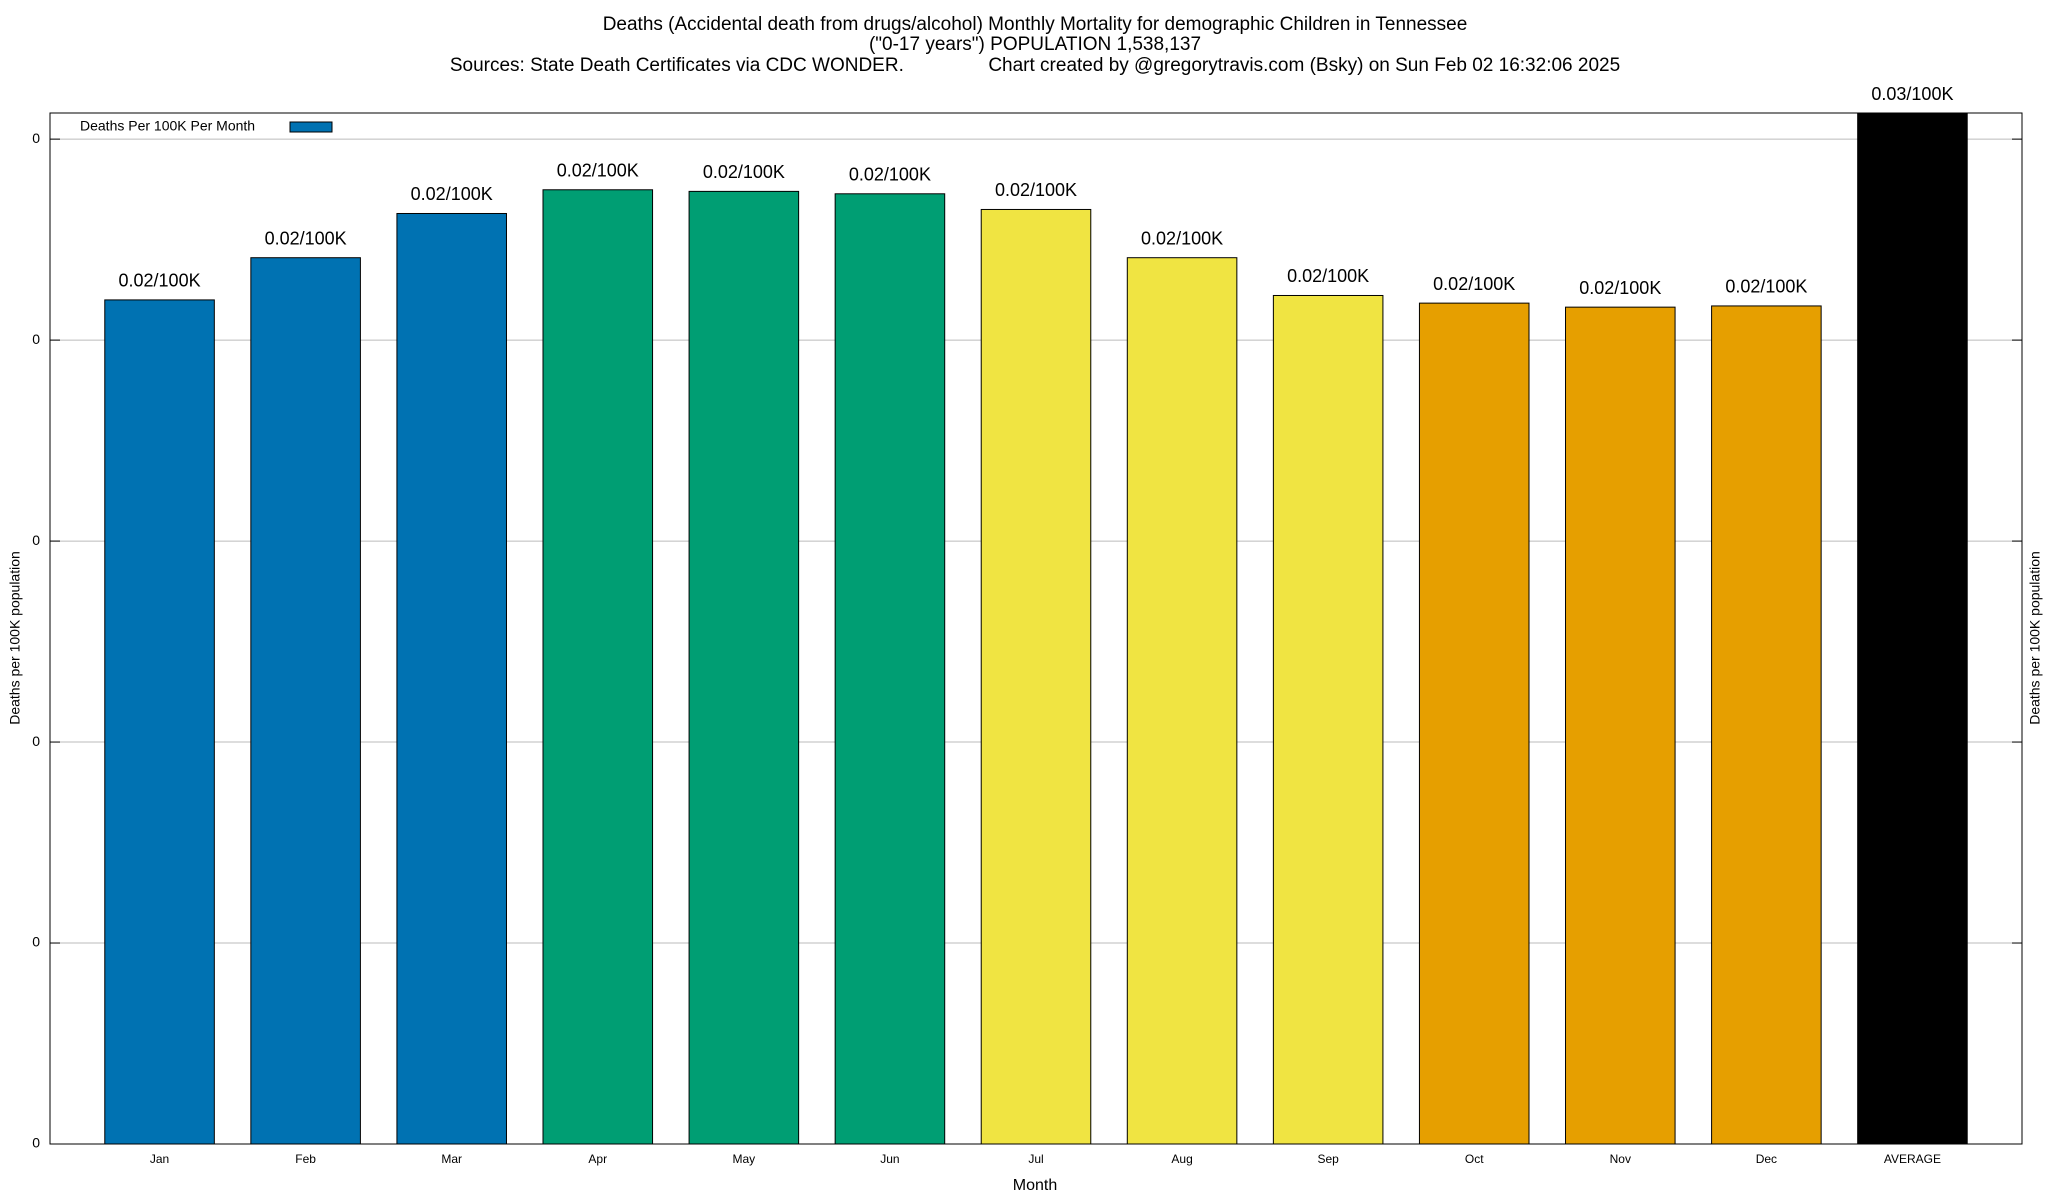 The height and width of the screenshot is (1200, 2048). What do you see at coordinates (1912, 94) in the screenshot?
I see `value-label: 0.03/100K` at bounding box center [1912, 94].